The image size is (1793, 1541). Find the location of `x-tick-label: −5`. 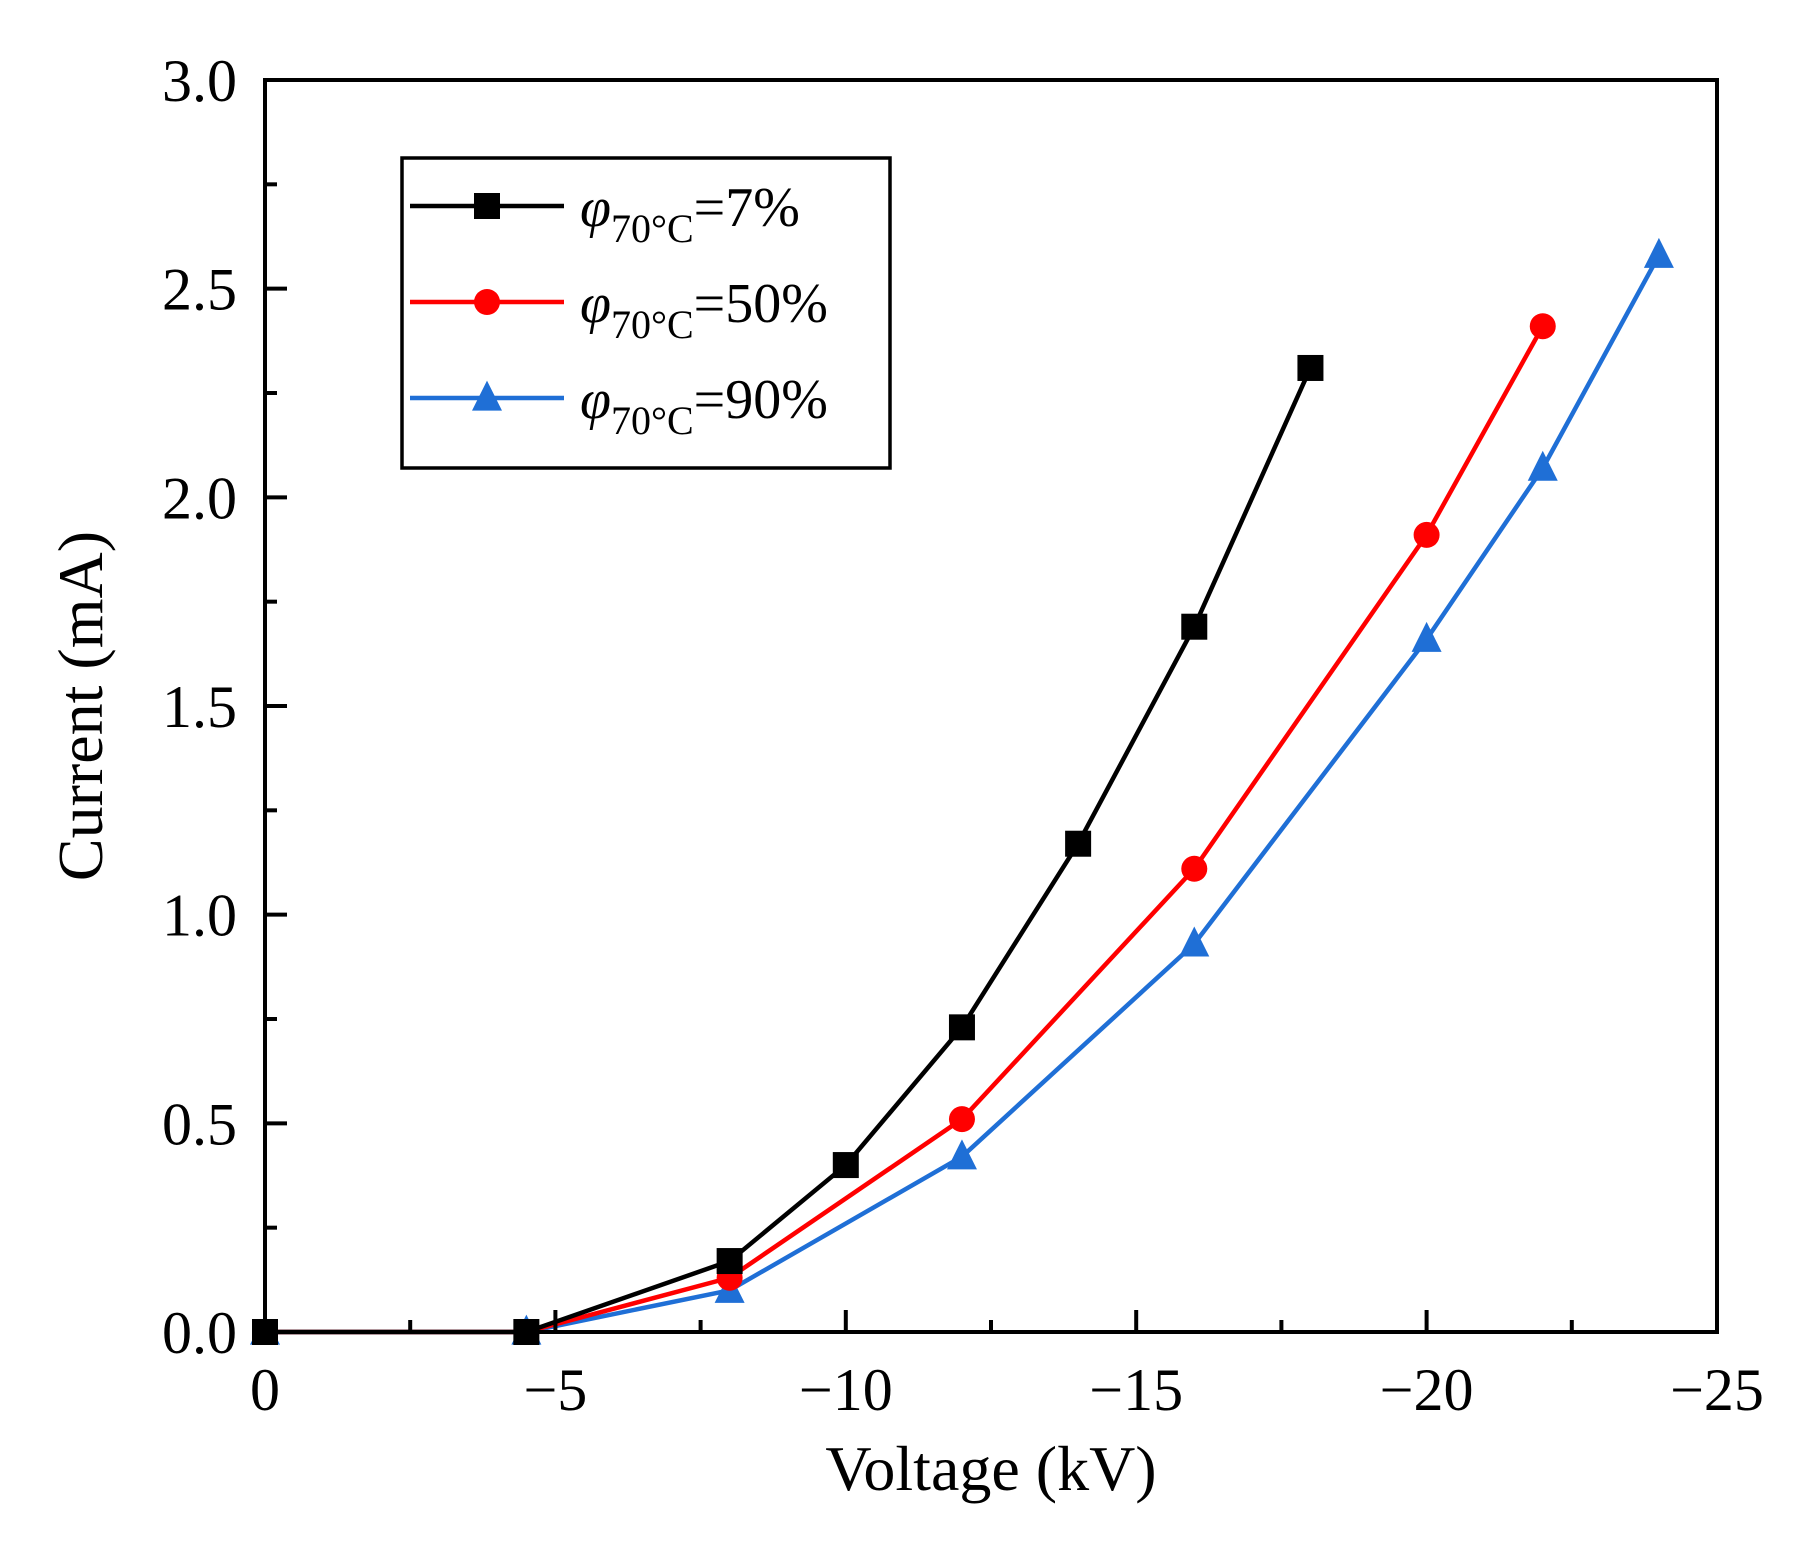

x-tick-label: −5 is located at coordinates (555, 1390).